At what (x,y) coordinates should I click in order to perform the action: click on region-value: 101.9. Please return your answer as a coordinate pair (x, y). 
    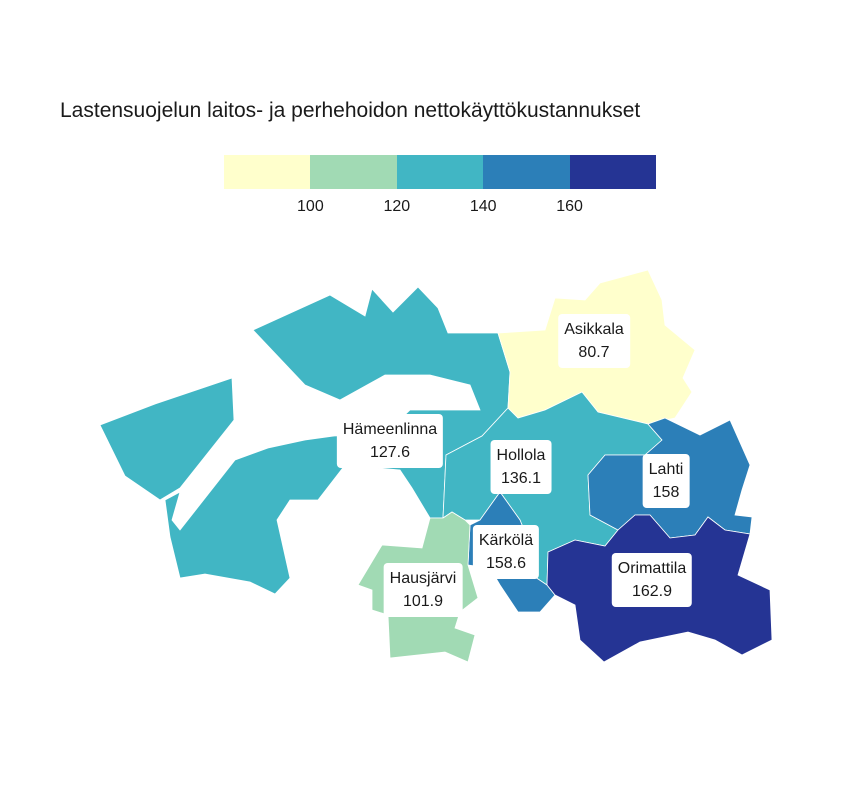
    Looking at the image, I should click on (423, 601).